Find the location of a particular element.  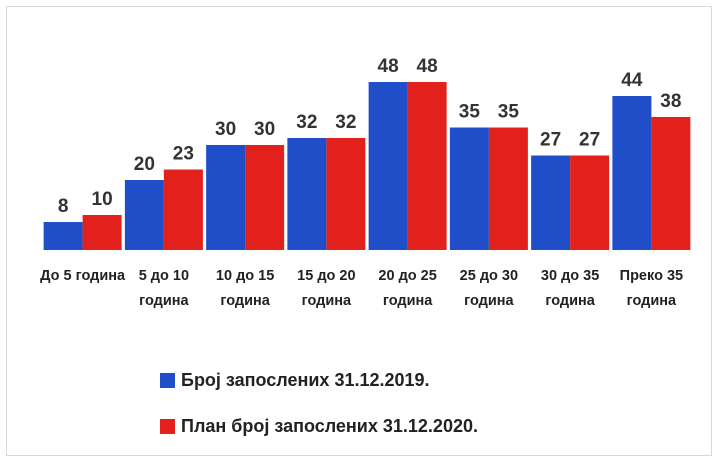

value-label: 44 is located at coordinates (632, 80).